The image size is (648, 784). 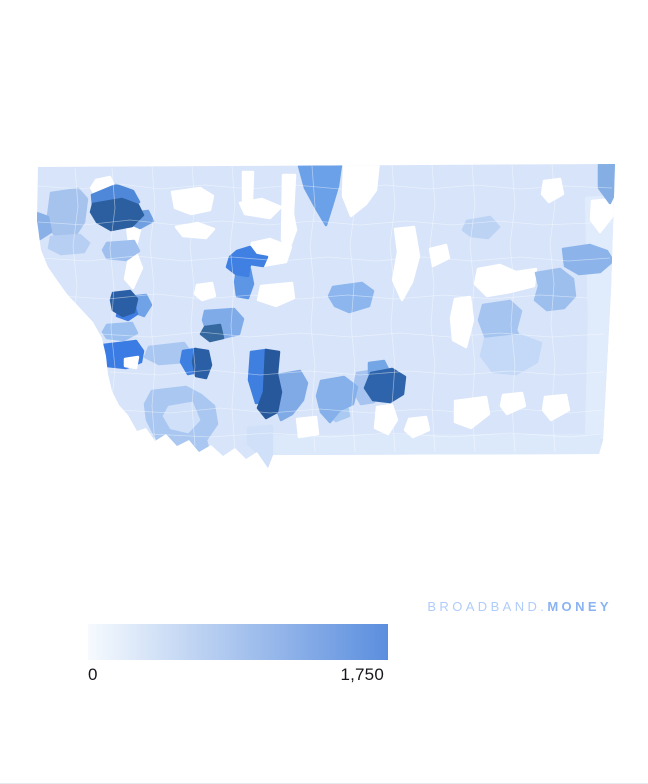 I want to click on tract-no-data-s6, so click(x=417, y=427).